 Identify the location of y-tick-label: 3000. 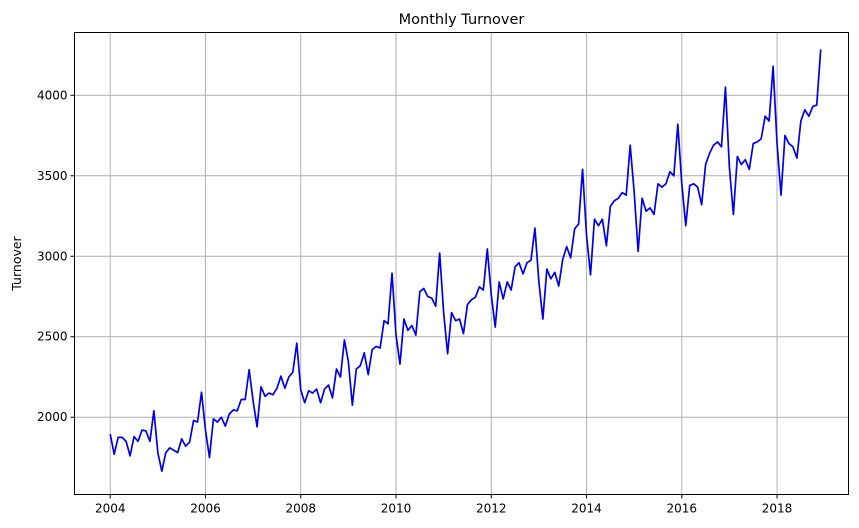
(52, 256).